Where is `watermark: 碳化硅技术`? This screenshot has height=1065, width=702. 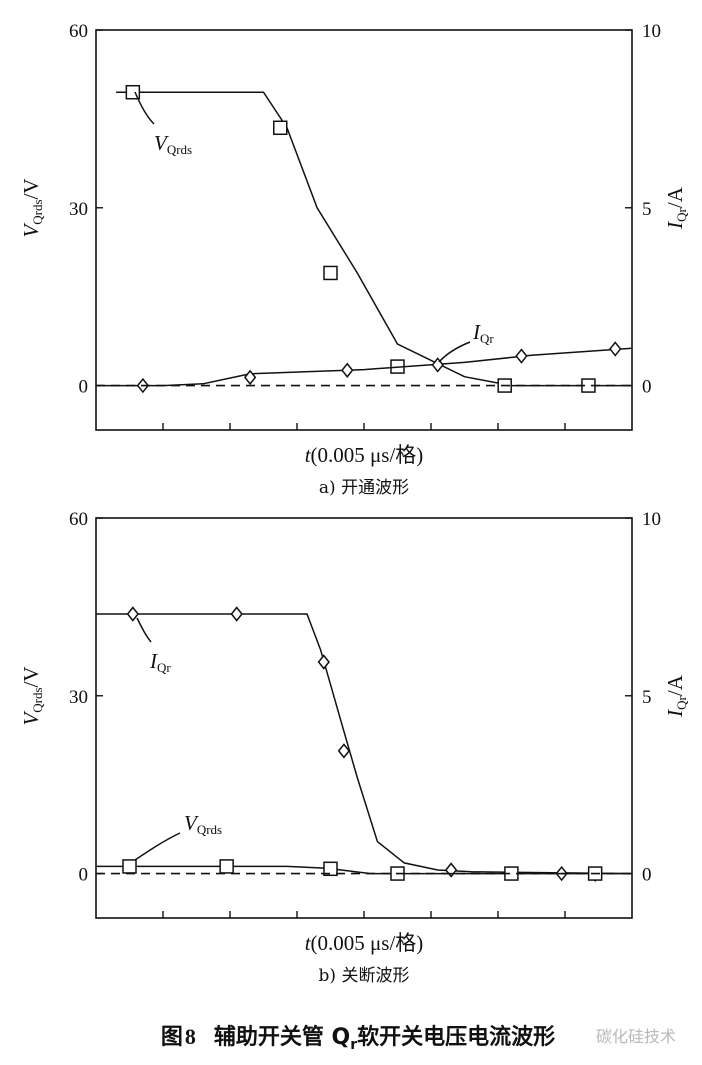 watermark: 碳化硅技术 is located at coordinates (636, 1036).